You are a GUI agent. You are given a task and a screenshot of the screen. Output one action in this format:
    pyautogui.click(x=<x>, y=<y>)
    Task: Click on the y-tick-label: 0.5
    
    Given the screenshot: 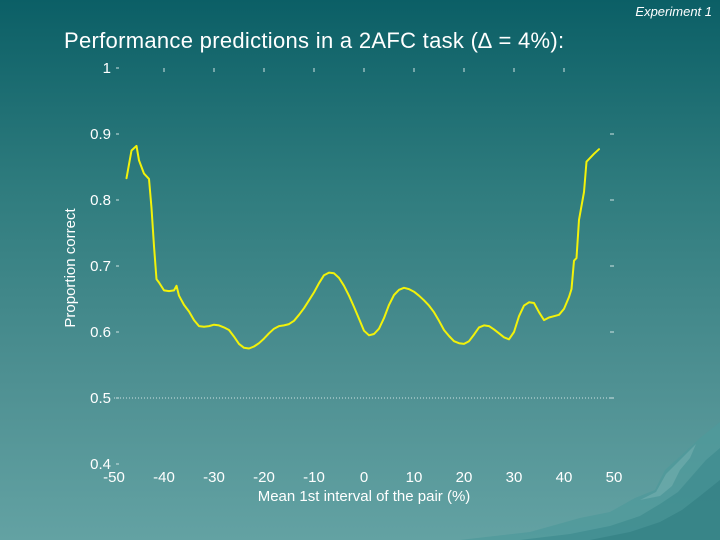 What is the action you would take?
    pyautogui.click(x=100, y=398)
    